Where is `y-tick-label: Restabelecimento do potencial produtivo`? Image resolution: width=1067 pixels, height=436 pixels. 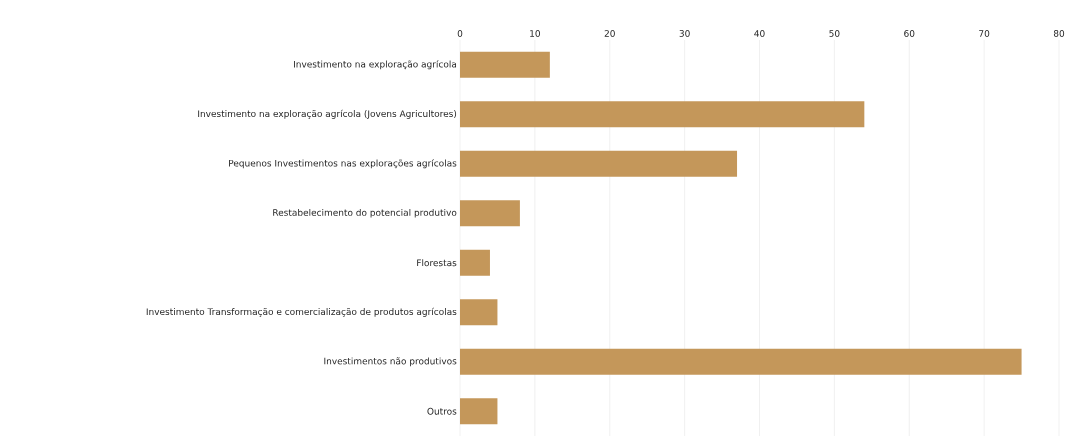 y-tick-label: Restabelecimento do potencial produtivo is located at coordinates (365, 213).